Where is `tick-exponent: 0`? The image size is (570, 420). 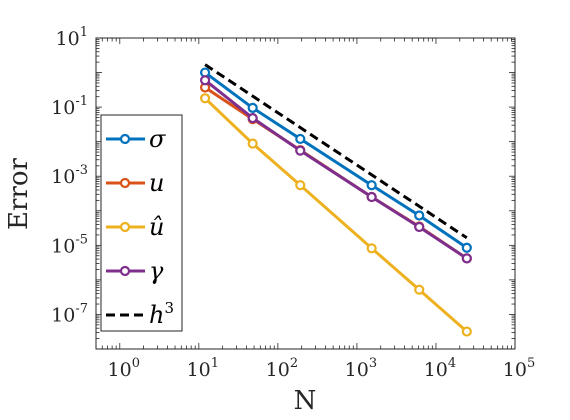
tick-exponent: 0 is located at coordinates (136, 363).